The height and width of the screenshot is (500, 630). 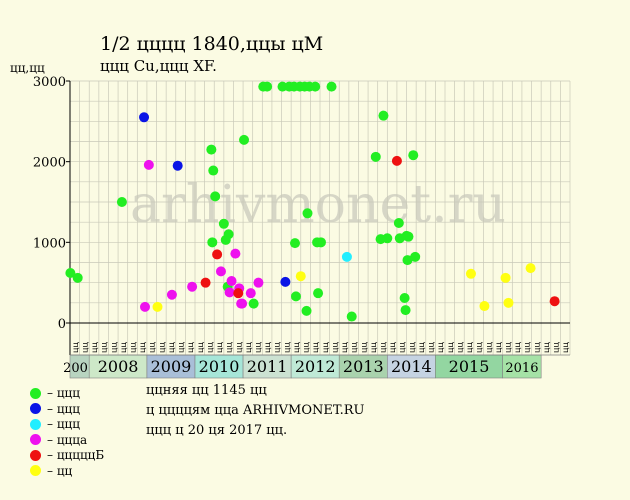 I want to click on y-tick-label: 3000, so click(x=49, y=82).